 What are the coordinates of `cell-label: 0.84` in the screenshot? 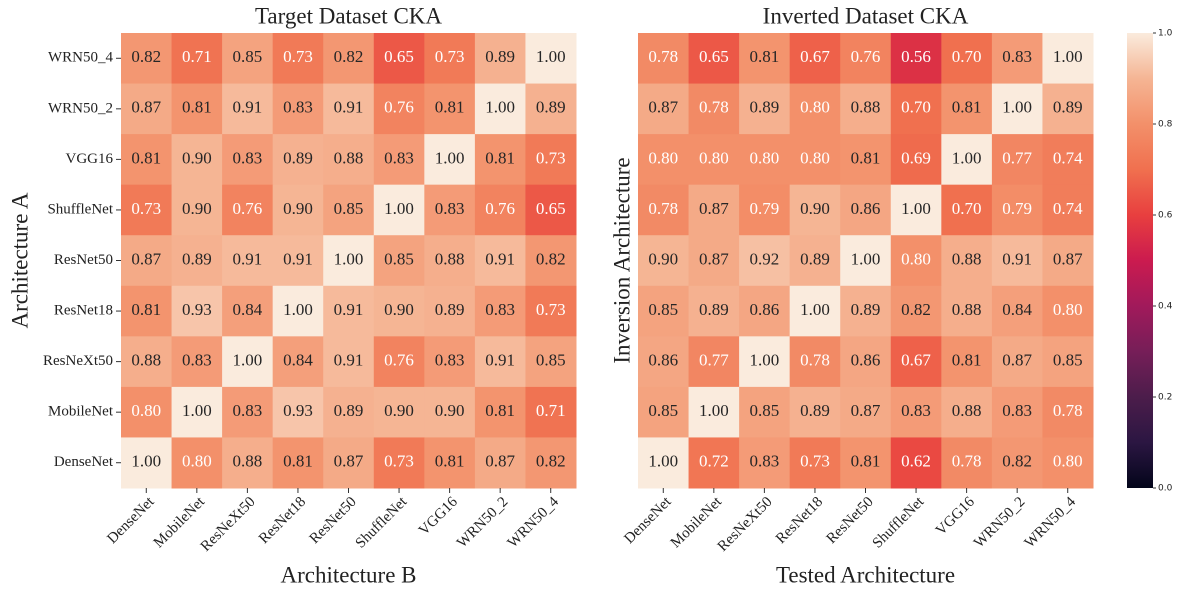 It's located at (298, 360).